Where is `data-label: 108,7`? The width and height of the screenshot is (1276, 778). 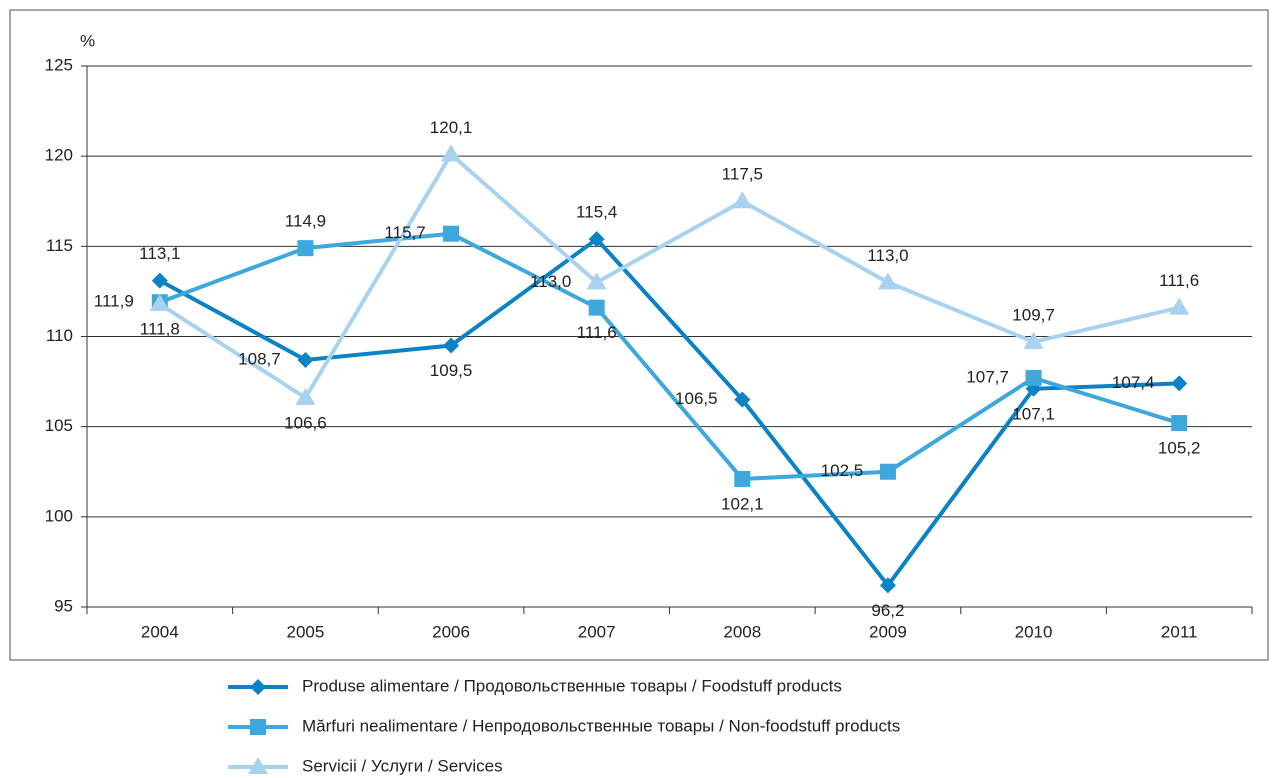 data-label: 108,7 is located at coordinates (259, 358).